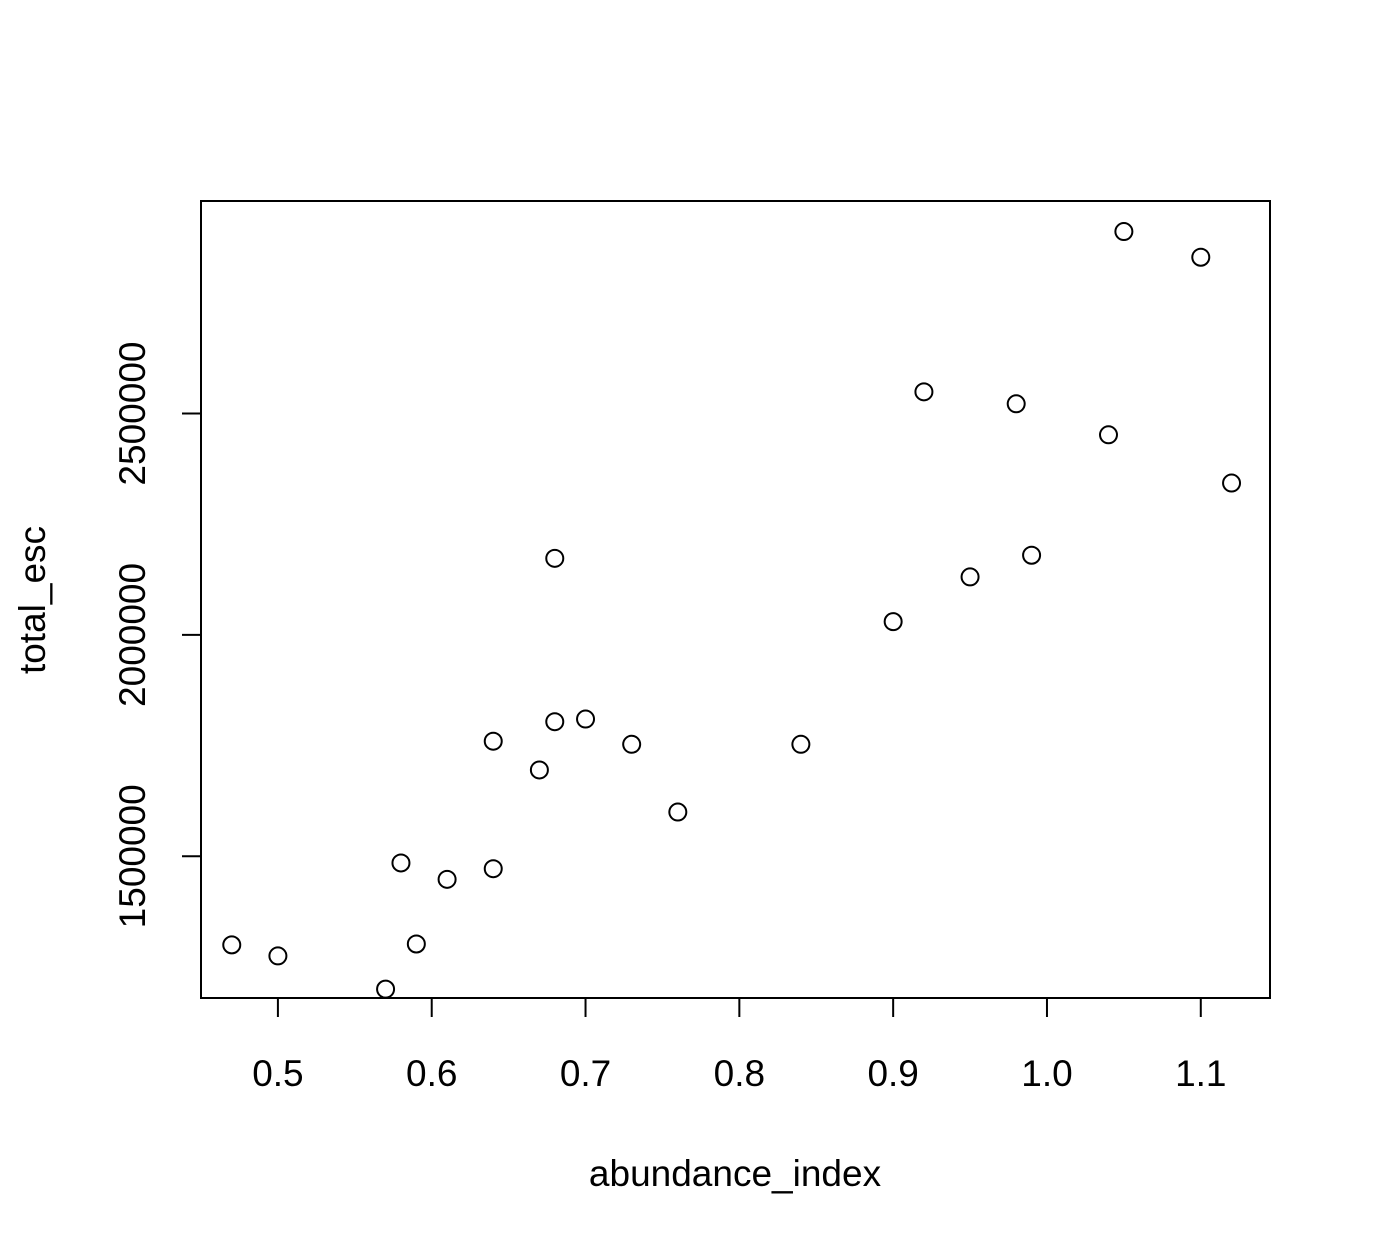 The width and height of the screenshot is (1375, 1255). I want to click on x-tick-label: 0.6, so click(431, 1073).